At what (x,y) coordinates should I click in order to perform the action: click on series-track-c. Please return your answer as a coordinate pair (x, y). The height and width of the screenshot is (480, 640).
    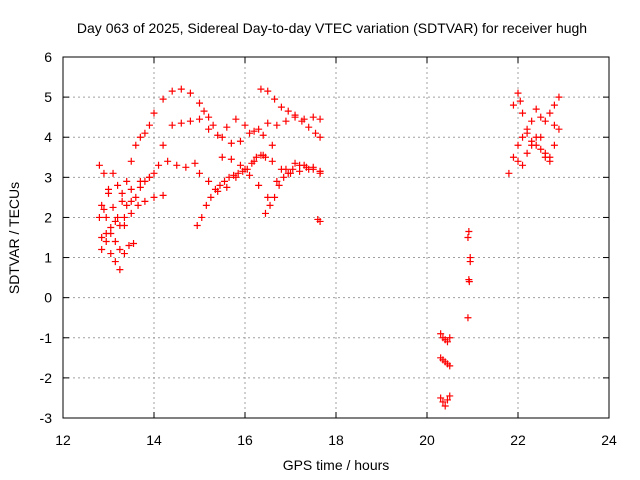
    Looking at the image, I should click on (209, 186).